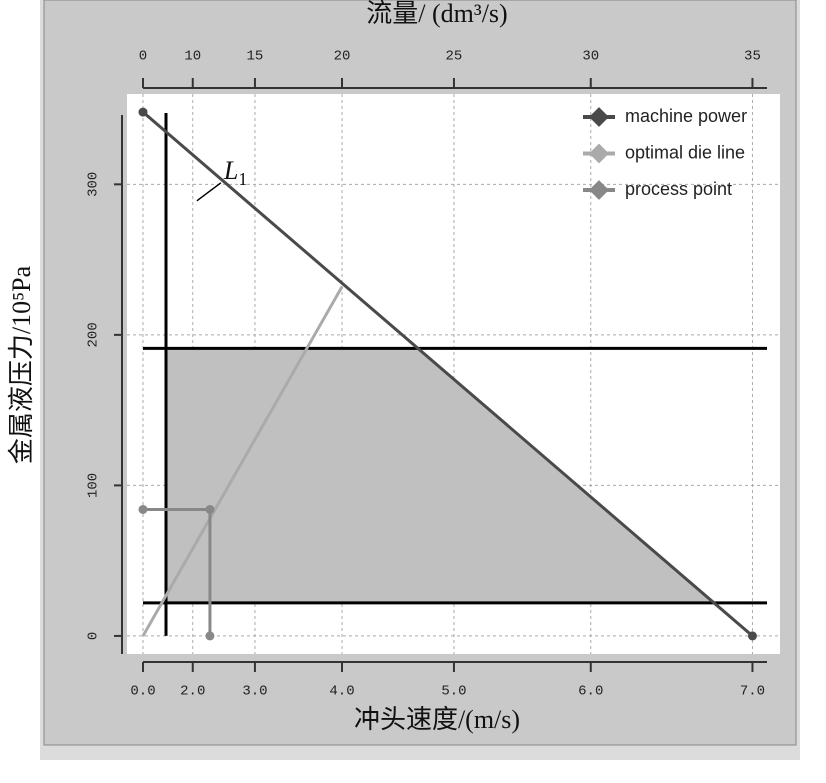 Image resolution: width=826 pixels, height=783 pixels. I want to click on y-tick-label: 300, so click(94, 184).